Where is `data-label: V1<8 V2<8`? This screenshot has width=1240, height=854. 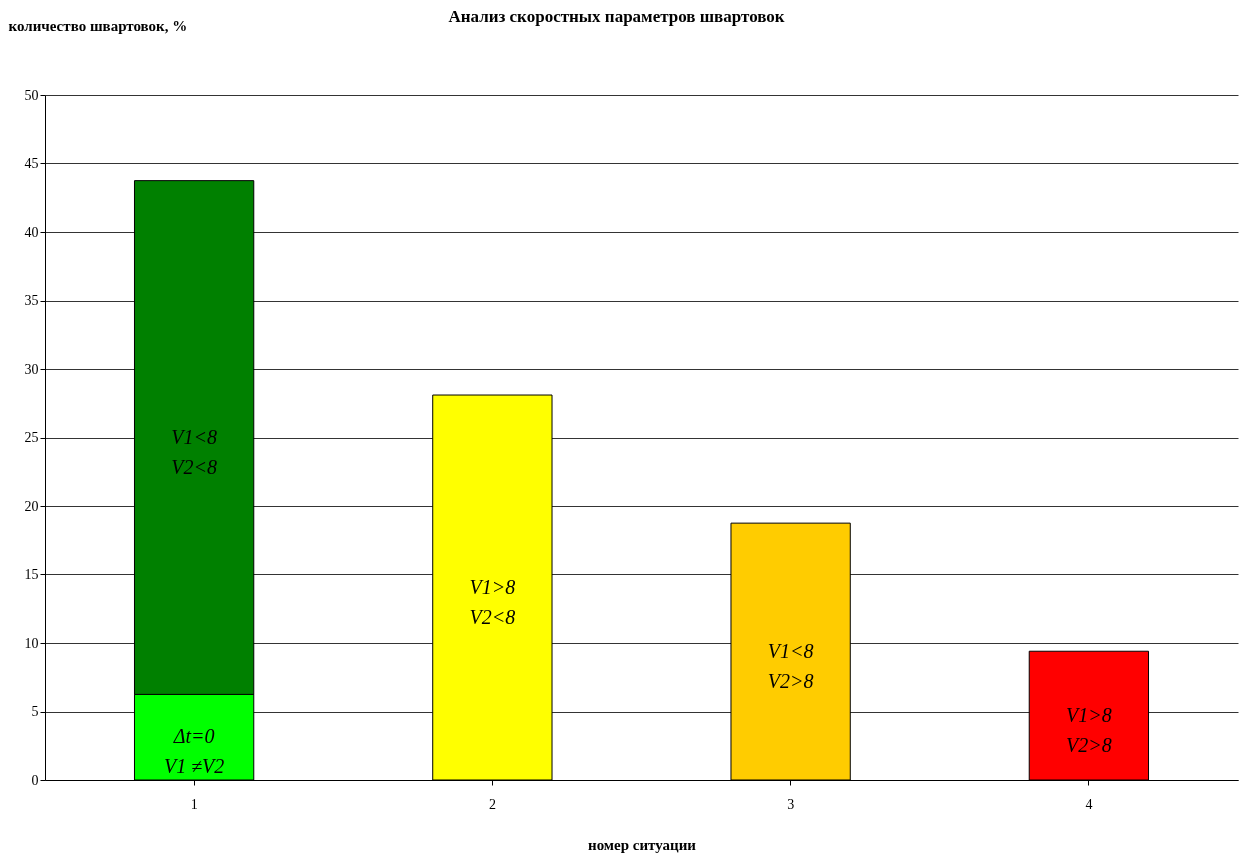
data-label: V1<8 V2<8 is located at coordinates (194, 451).